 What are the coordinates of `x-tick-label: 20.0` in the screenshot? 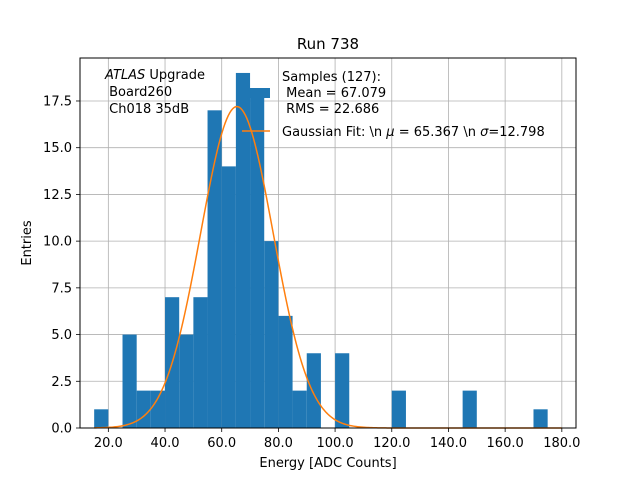 It's located at (108, 443).